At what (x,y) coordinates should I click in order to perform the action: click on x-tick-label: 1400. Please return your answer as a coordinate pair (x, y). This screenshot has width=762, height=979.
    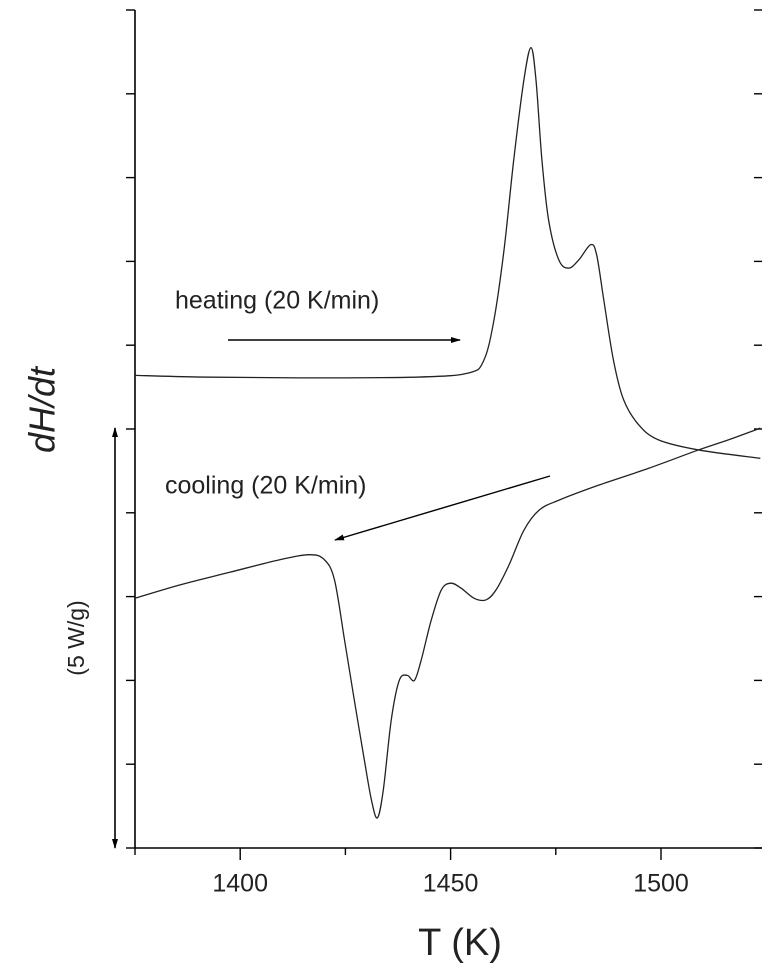
    Looking at the image, I should click on (240, 884).